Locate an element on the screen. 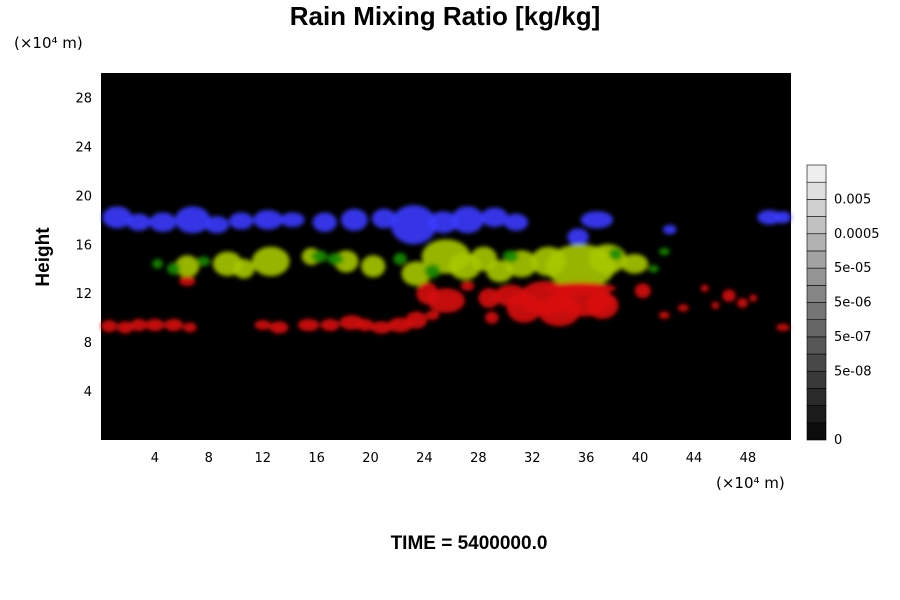 The image size is (900, 600). x-tick-label: 12 is located at coordinates (262, 458).